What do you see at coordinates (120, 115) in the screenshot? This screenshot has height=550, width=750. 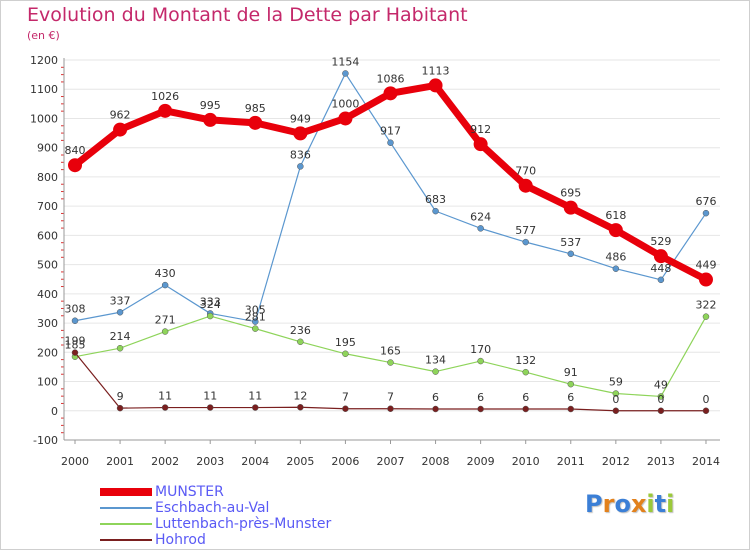 I see `data-label: 962` at bounding box center [120, 115].